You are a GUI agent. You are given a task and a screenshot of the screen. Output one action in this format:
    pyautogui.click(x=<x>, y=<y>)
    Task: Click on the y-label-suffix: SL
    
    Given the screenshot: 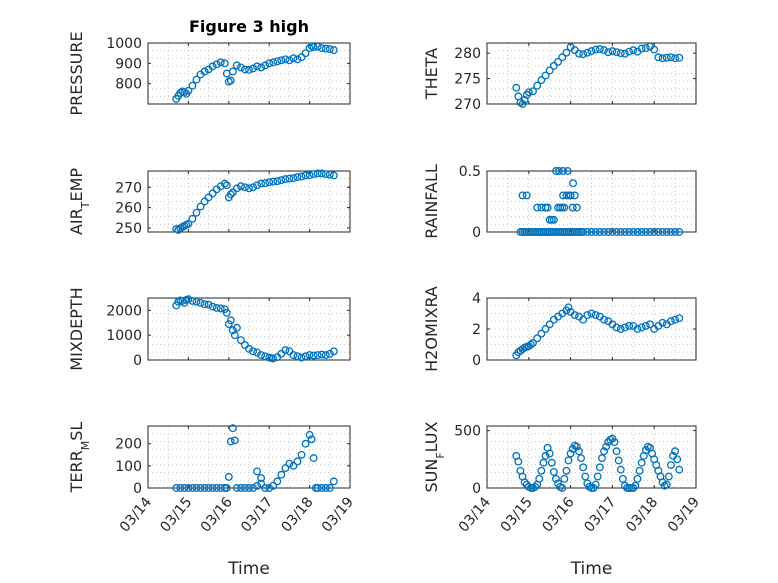 What is the action you would take?
    pyautogui.click(x=76, y=431)
    